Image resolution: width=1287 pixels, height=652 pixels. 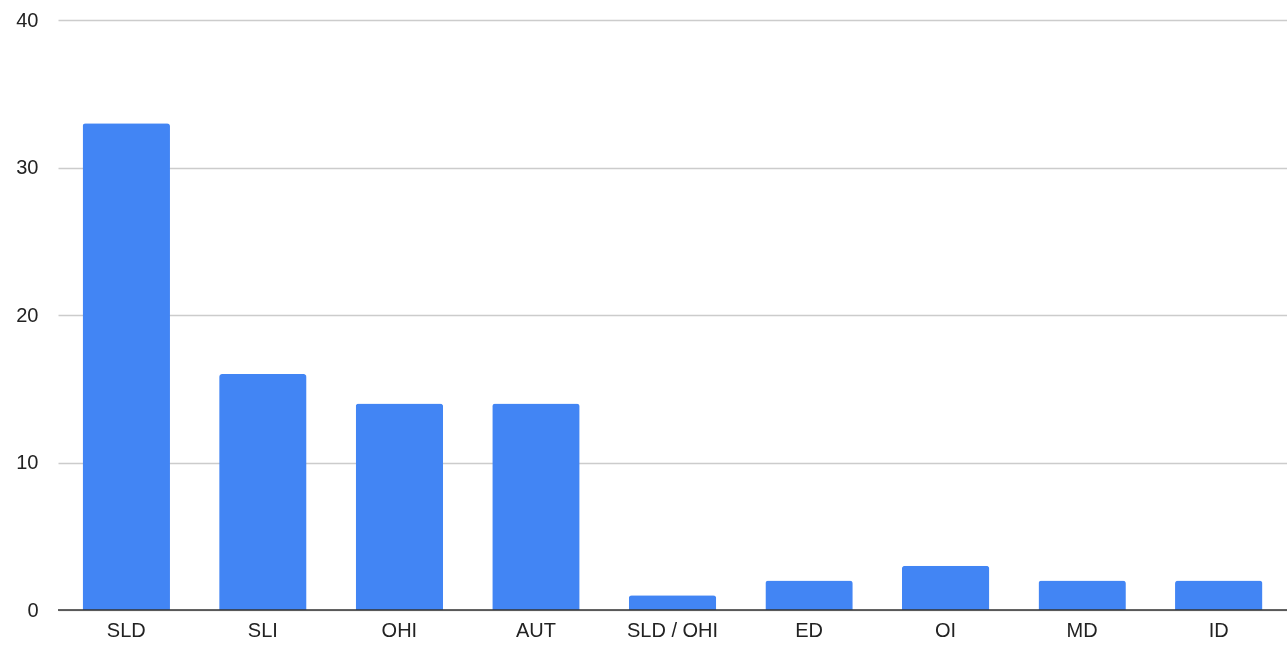 What do you see at coordinates (946, 629) in the screenshot?
I see `x-tick-label: OI` at bounding box center [946, 629].